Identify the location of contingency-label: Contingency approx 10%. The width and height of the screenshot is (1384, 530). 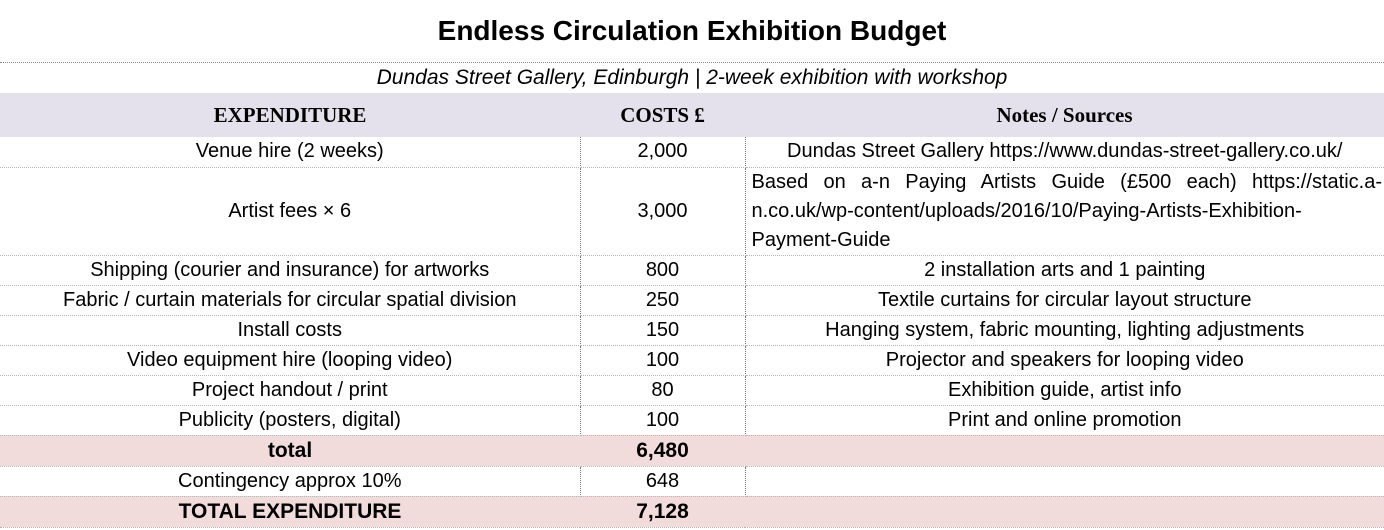
(290, 481).